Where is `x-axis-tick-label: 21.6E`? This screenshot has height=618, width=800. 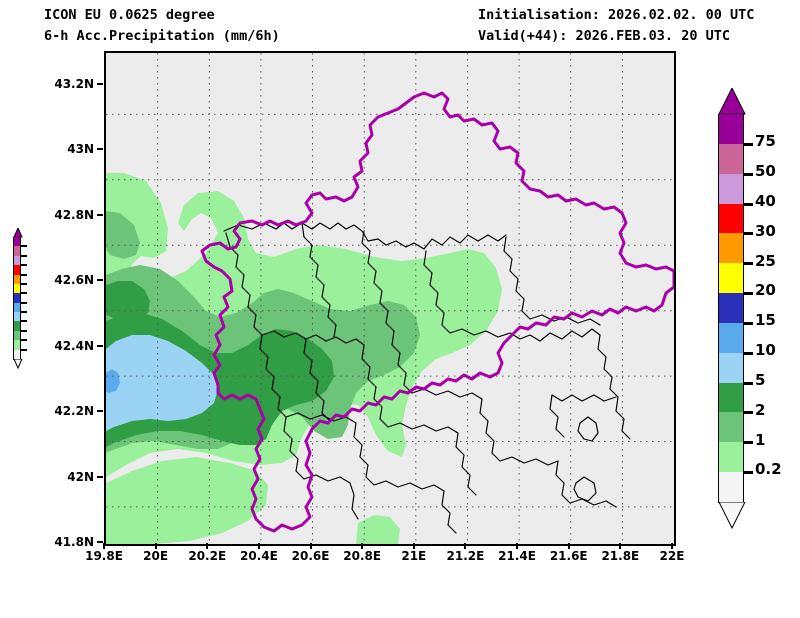 x-axis-tick-label: 21.6E is located at coordinates (568, 556).